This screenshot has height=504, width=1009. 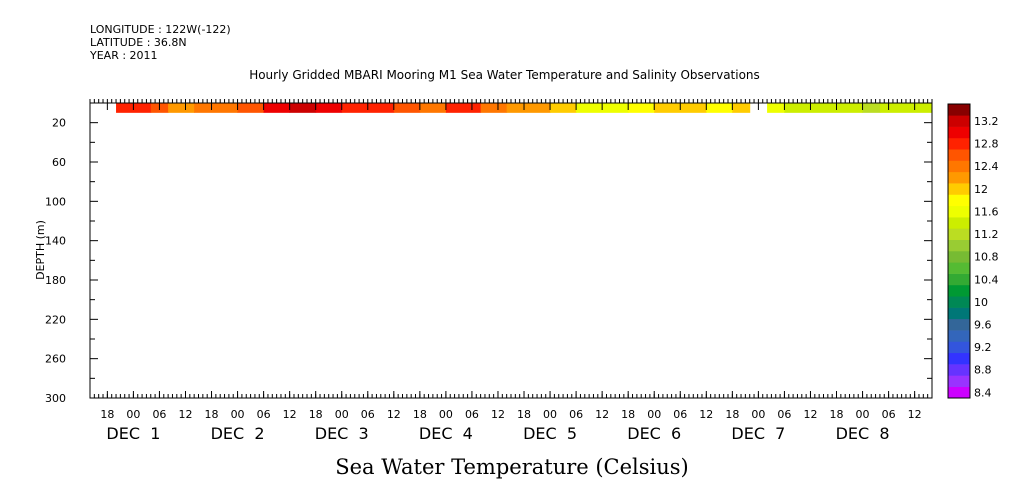 I want to click on colorbar-frame, so click(x=959, y=251).